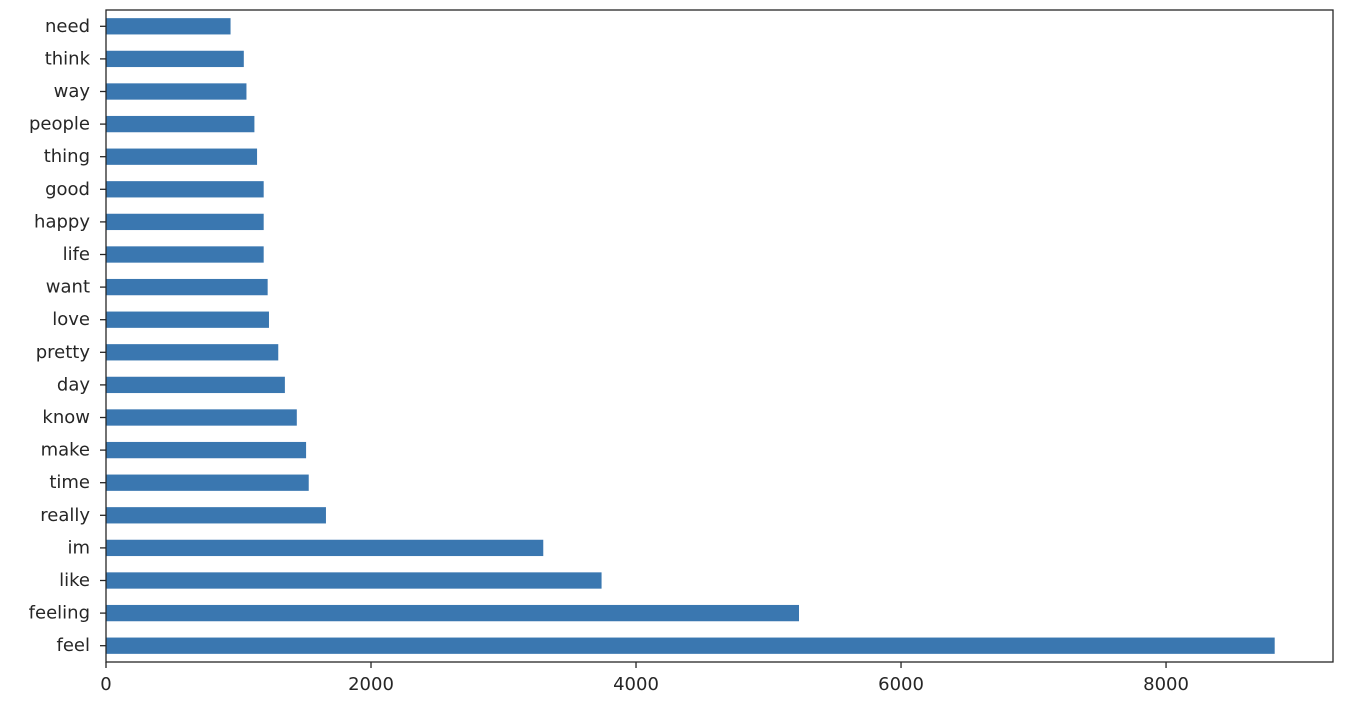 Image resolution: width=1350 pixels, height=714 pixels. Describe the element at coordinates (67, 26) in the screenshot. I see `y-tick-label: need` at that location.